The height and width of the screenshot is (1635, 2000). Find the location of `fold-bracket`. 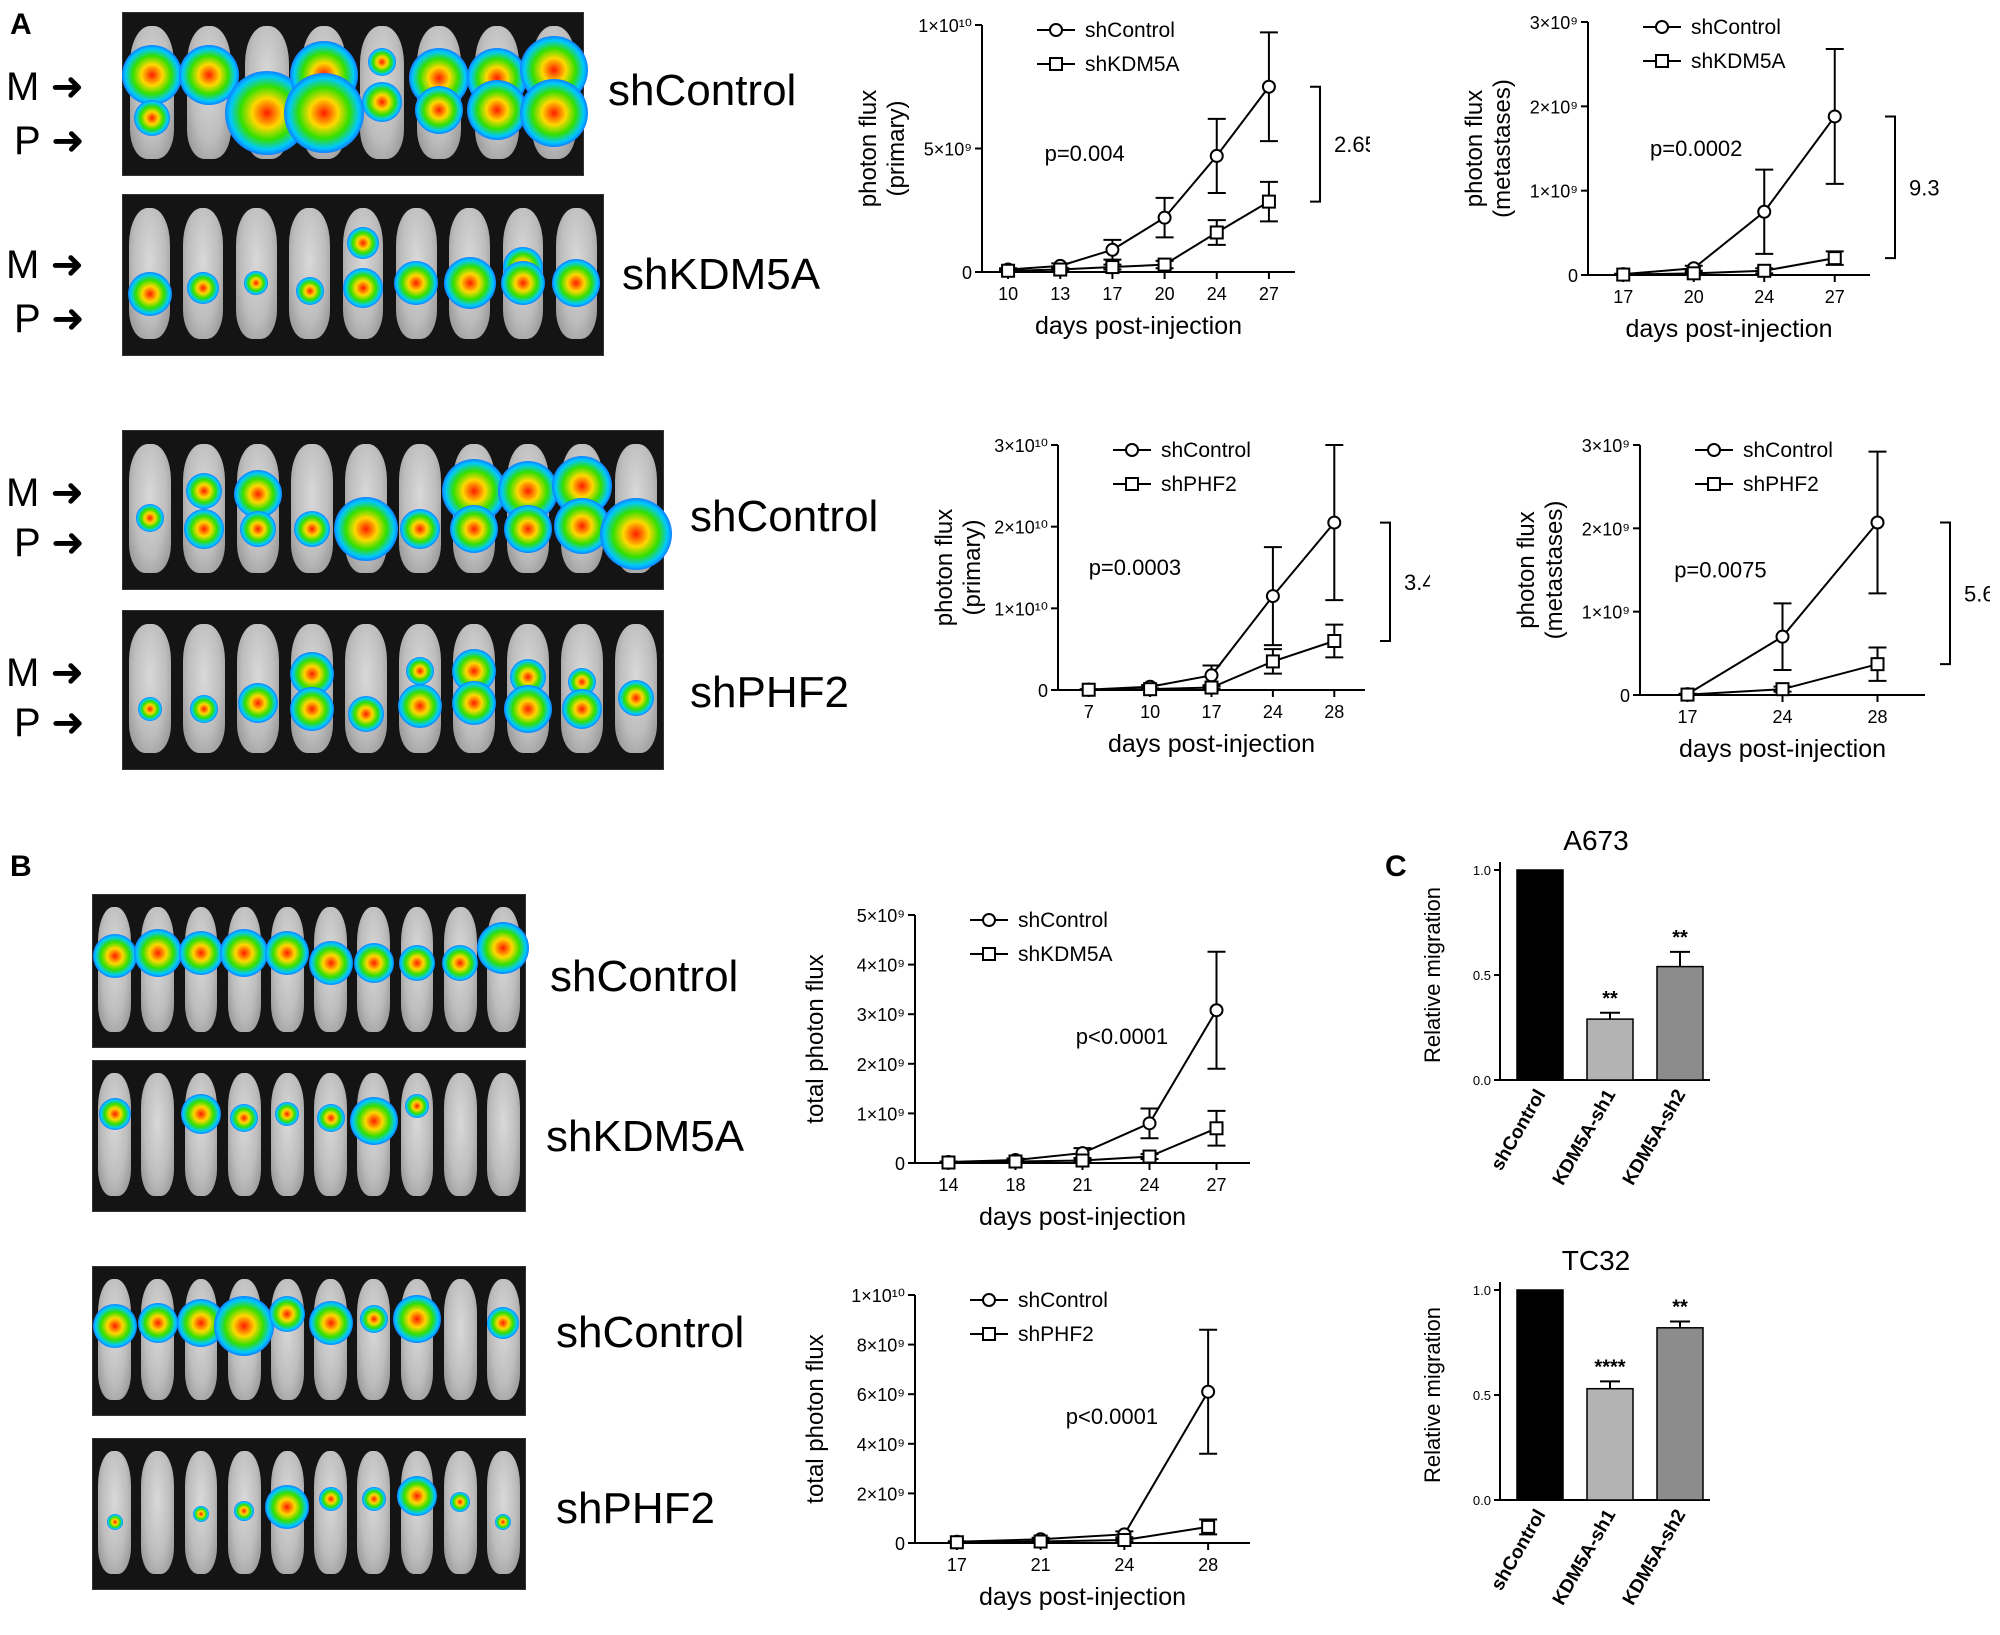

fold-bracket is located at coordinates (1890, 187).